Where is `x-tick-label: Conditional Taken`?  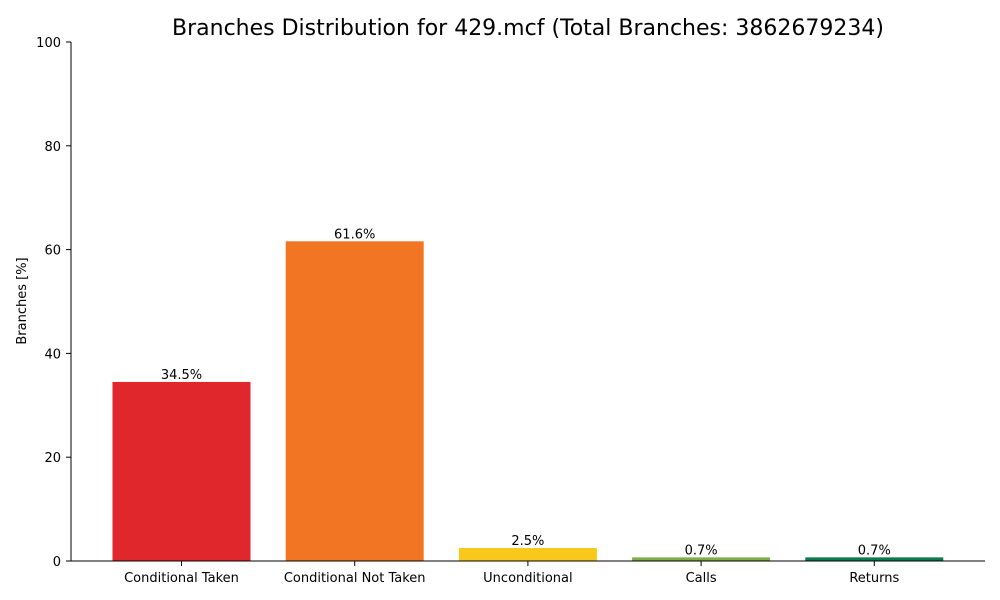
x-tick-label: Conditional Taken is located at coordinates (181, 578).